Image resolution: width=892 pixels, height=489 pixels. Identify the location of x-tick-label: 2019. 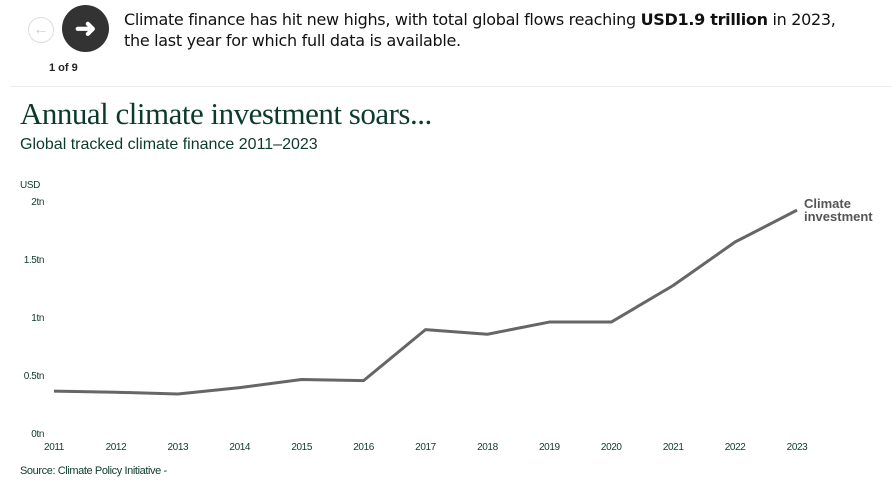
(549, 447).